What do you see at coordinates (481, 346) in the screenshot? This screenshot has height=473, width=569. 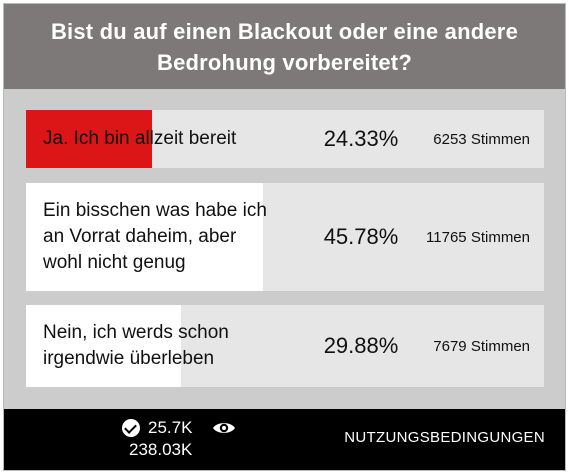 I see `answer-votes: 7679 Stimmen` at bounding box center [481, 346].